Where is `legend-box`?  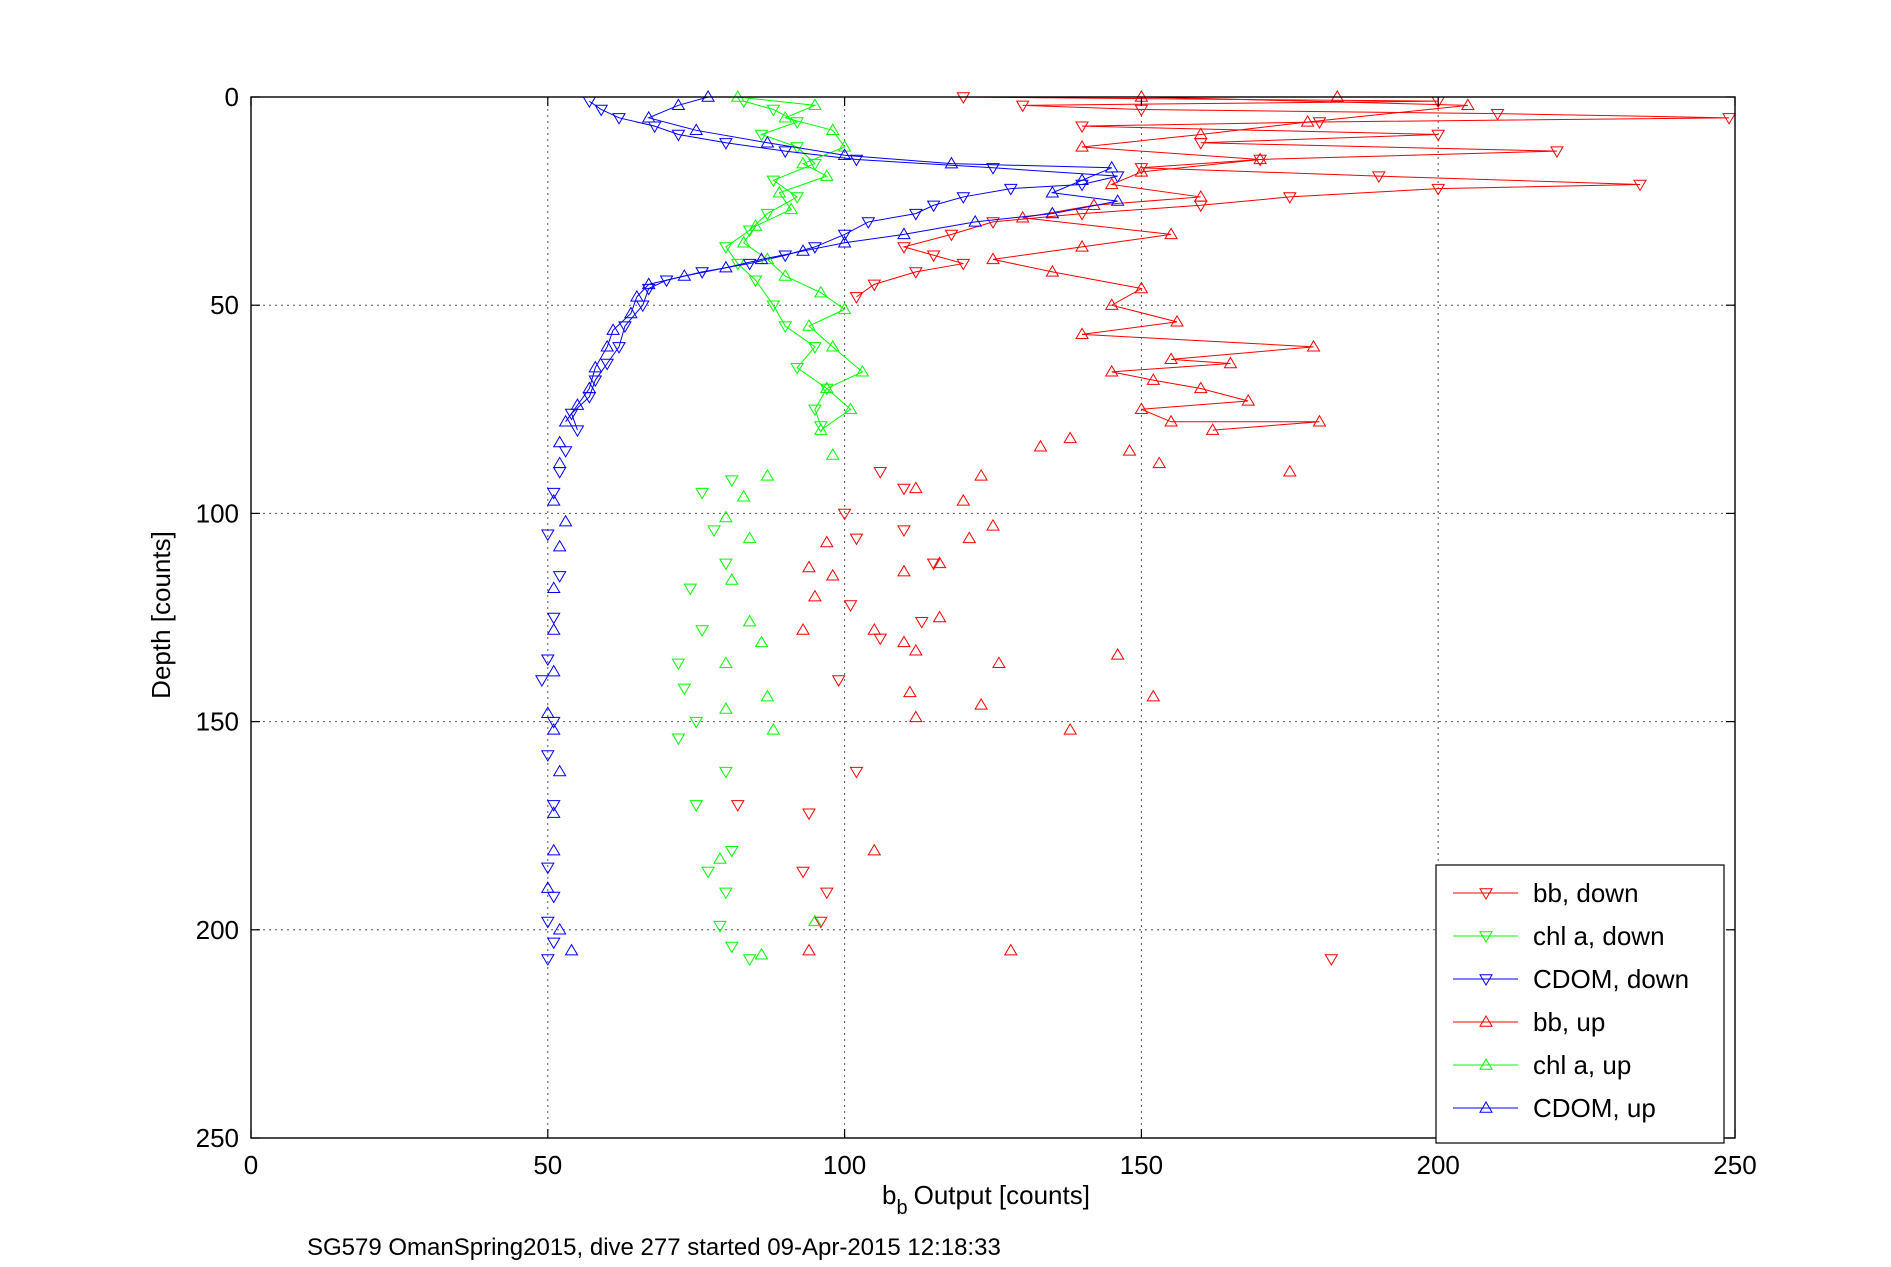
legend-box is located at coordinates (1580, 1004).